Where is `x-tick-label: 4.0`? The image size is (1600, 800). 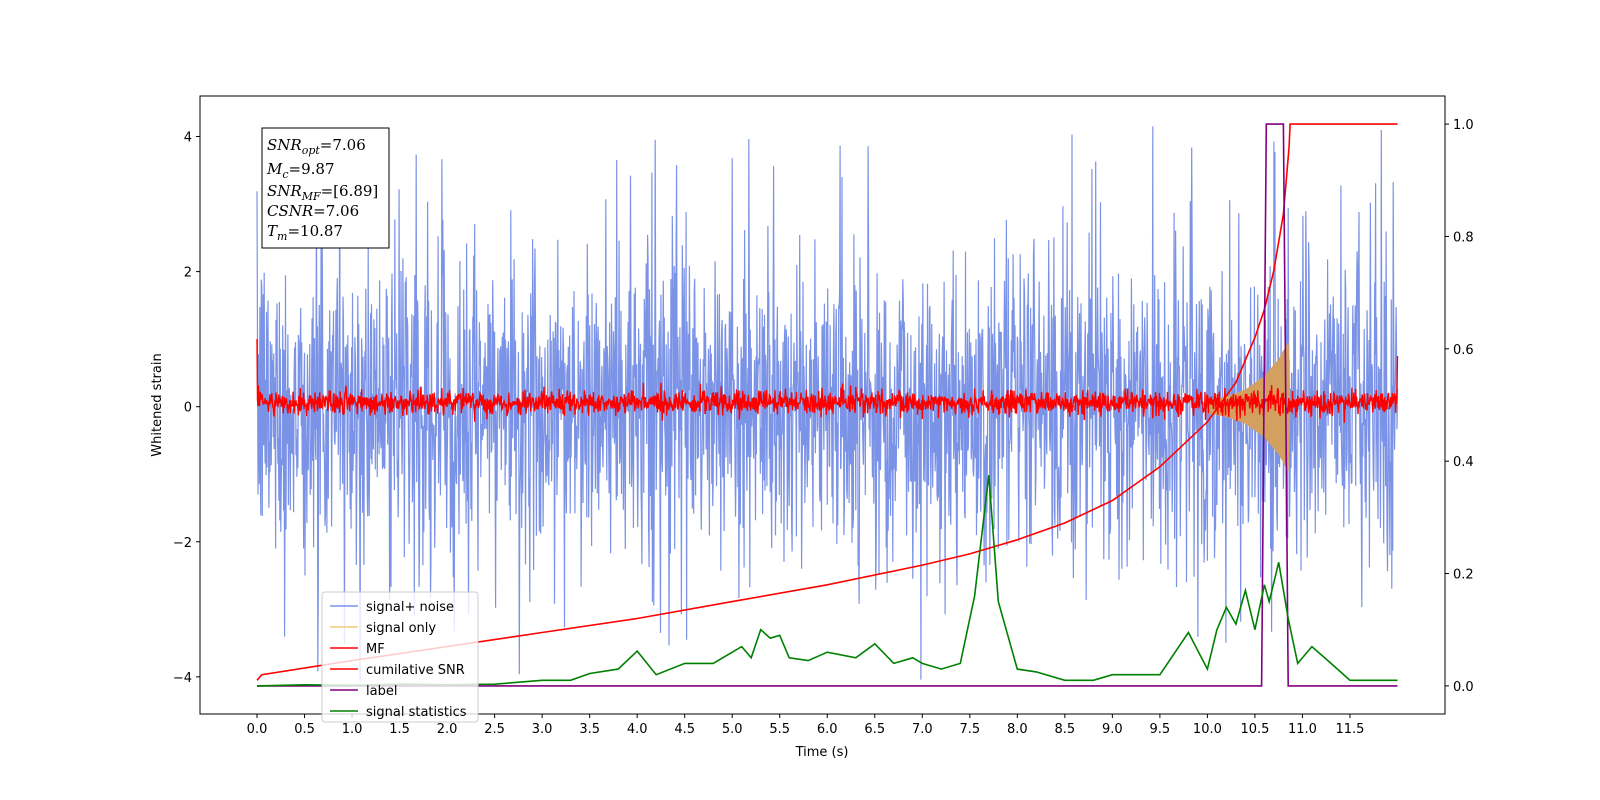
x-tick-label: 4.0 is located at coordinates (637, 729).